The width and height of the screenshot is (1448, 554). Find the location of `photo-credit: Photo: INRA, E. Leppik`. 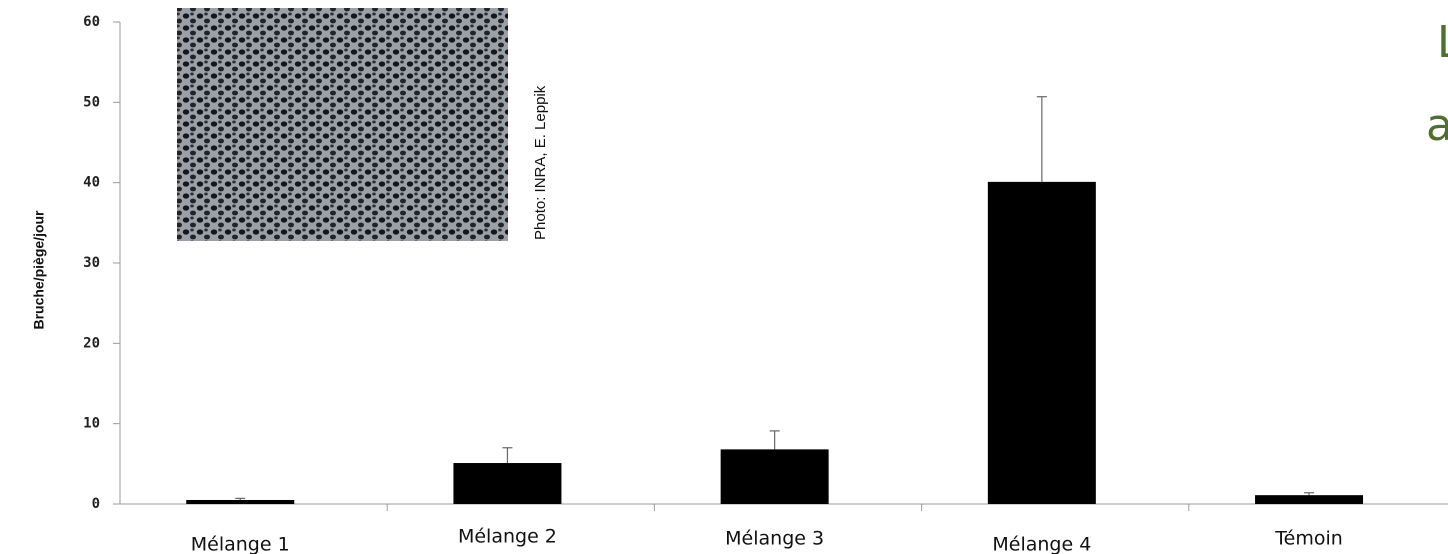

photo-credit: Photo: INRA, E. Leppik is located at coordinates (540, 162).